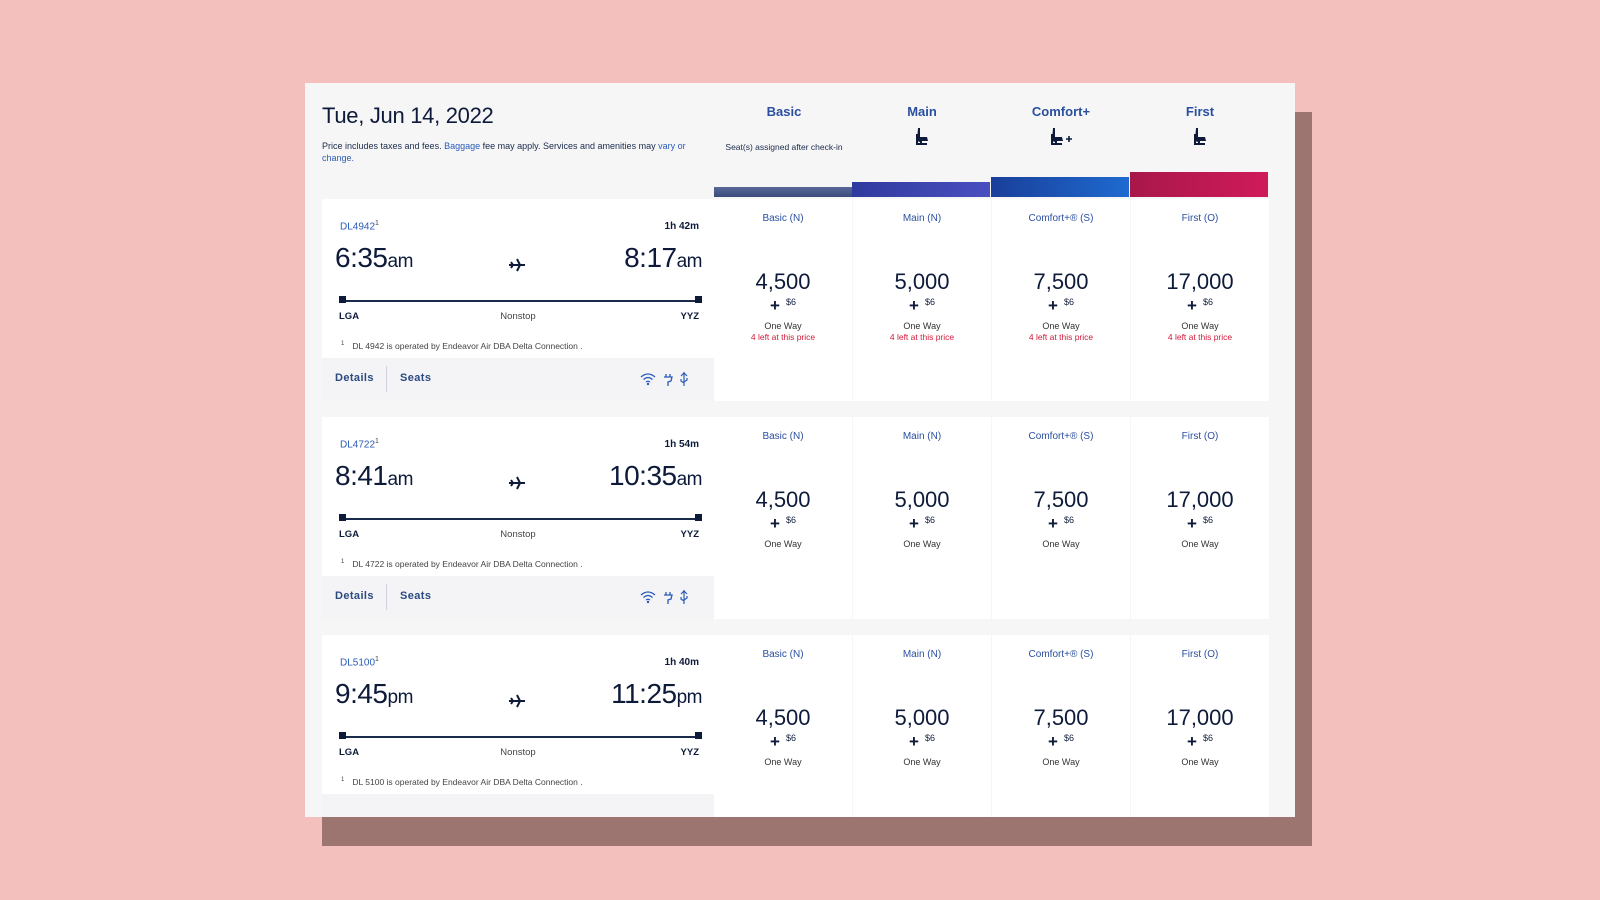 The width and height of the screenshot is (1600, 900). Describe the element at coordinates (784, 140) in the screenshot. I see `fare-header-basic: Basic Seat(s) assigned after check-in` at that location.